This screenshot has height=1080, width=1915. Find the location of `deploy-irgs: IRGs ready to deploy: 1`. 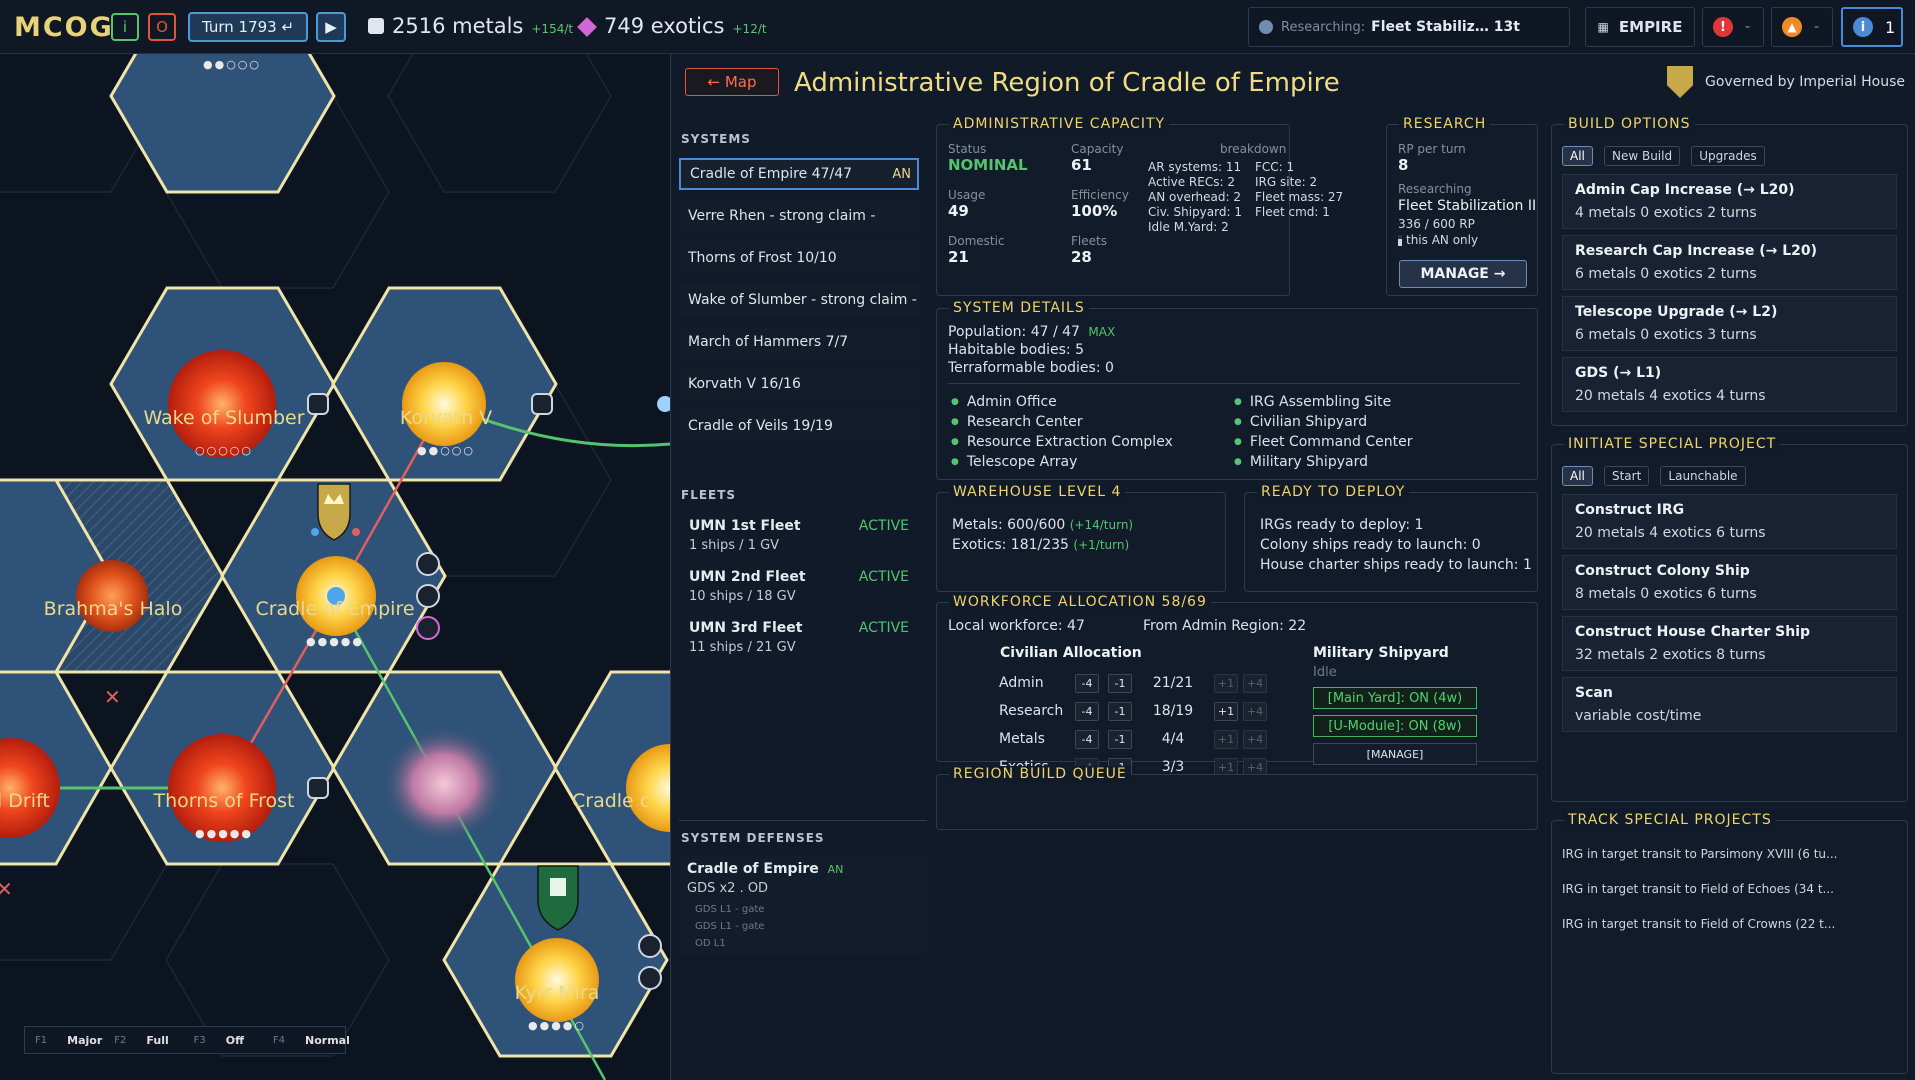

deploy-irgs: IRGs ready to deploy: 1 is located at coordinates (1342, 525).